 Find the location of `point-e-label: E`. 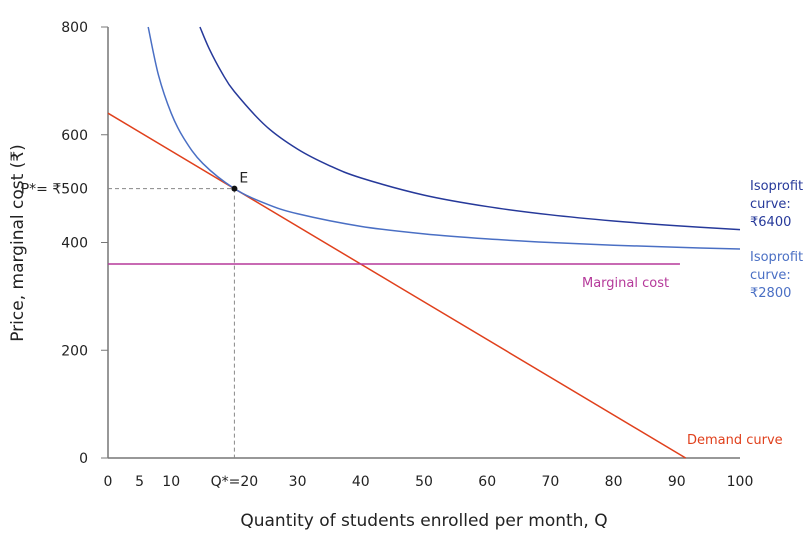

point-e-label: E is located at coordinates (243, 179).